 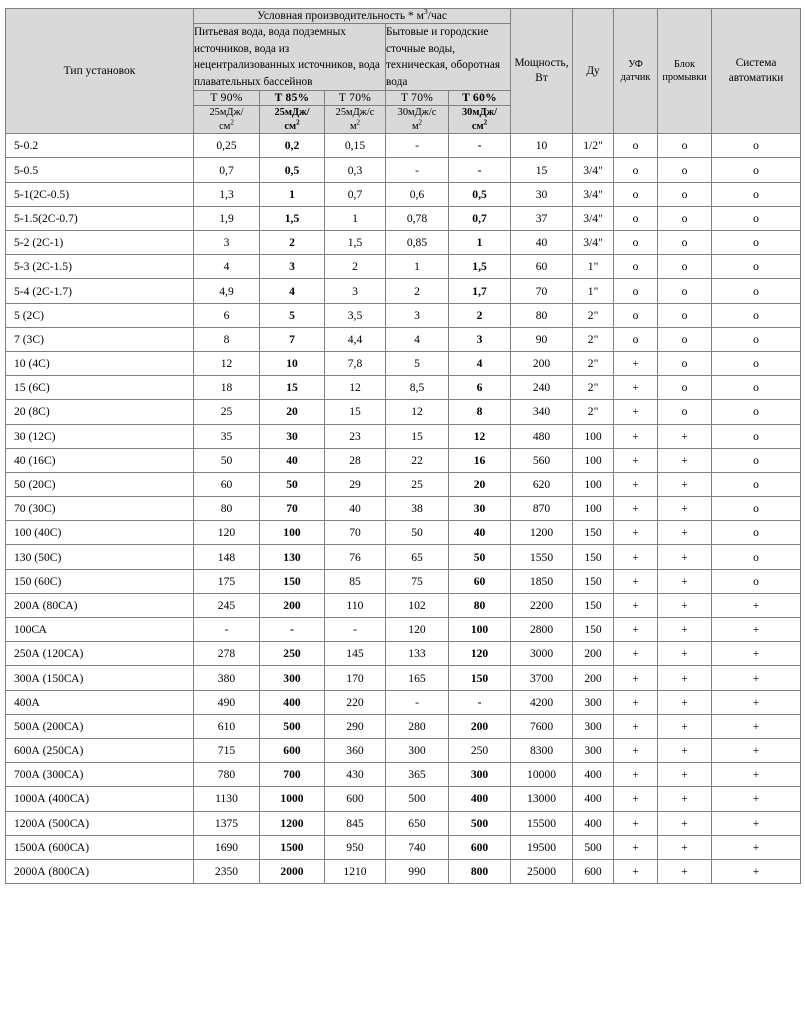 What do you see at coordinates (226, 484) in the screenshot?
I see `cell-t90: 60` at bounding box center [226, 484].